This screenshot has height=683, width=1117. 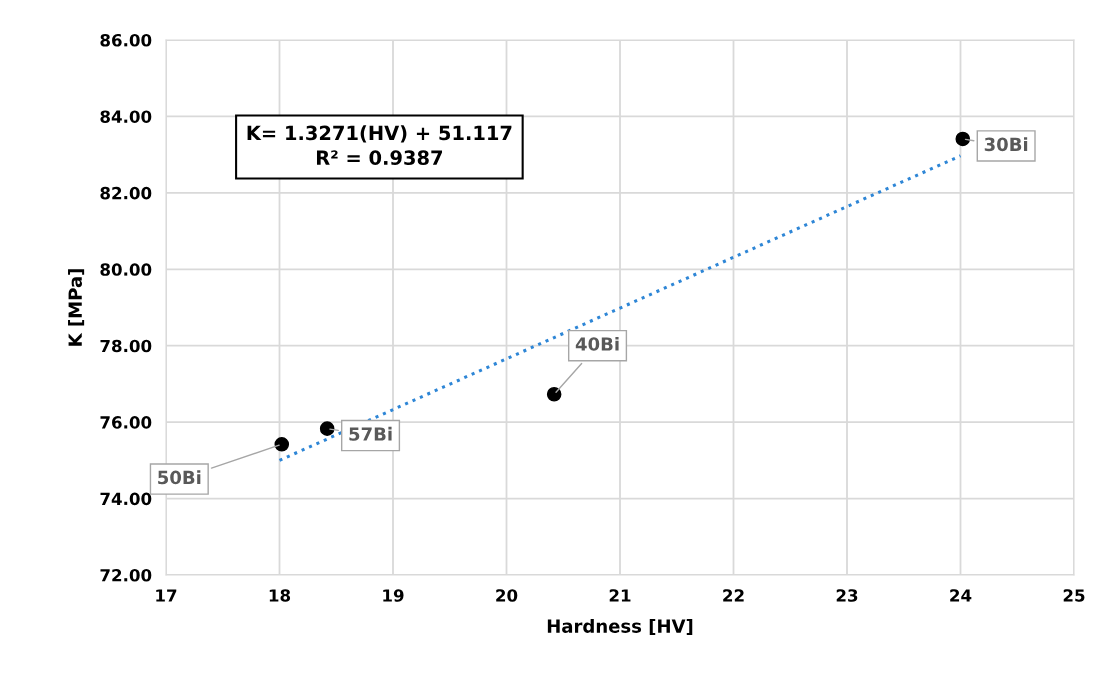 What do you see at coordinates (126, 575) in the screenshot?
I see `y-tick-label: 72.00` at bounding box center [126, 575].